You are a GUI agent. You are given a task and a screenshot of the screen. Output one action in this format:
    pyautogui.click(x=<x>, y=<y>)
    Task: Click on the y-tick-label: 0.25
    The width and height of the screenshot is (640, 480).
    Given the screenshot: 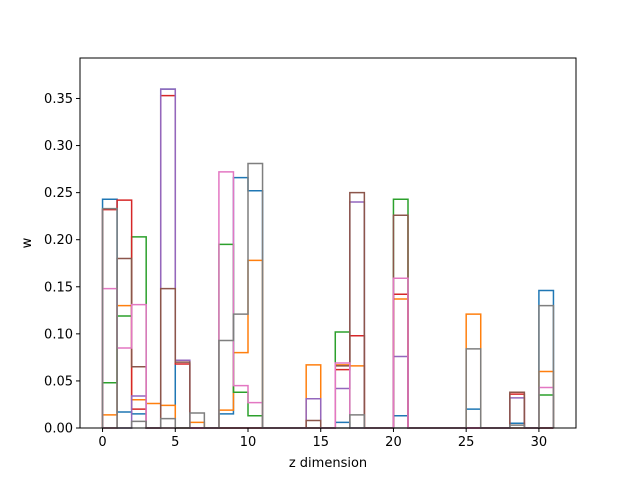 What is the action you would take?
    pyautogui.click(x=58, y=193)
    